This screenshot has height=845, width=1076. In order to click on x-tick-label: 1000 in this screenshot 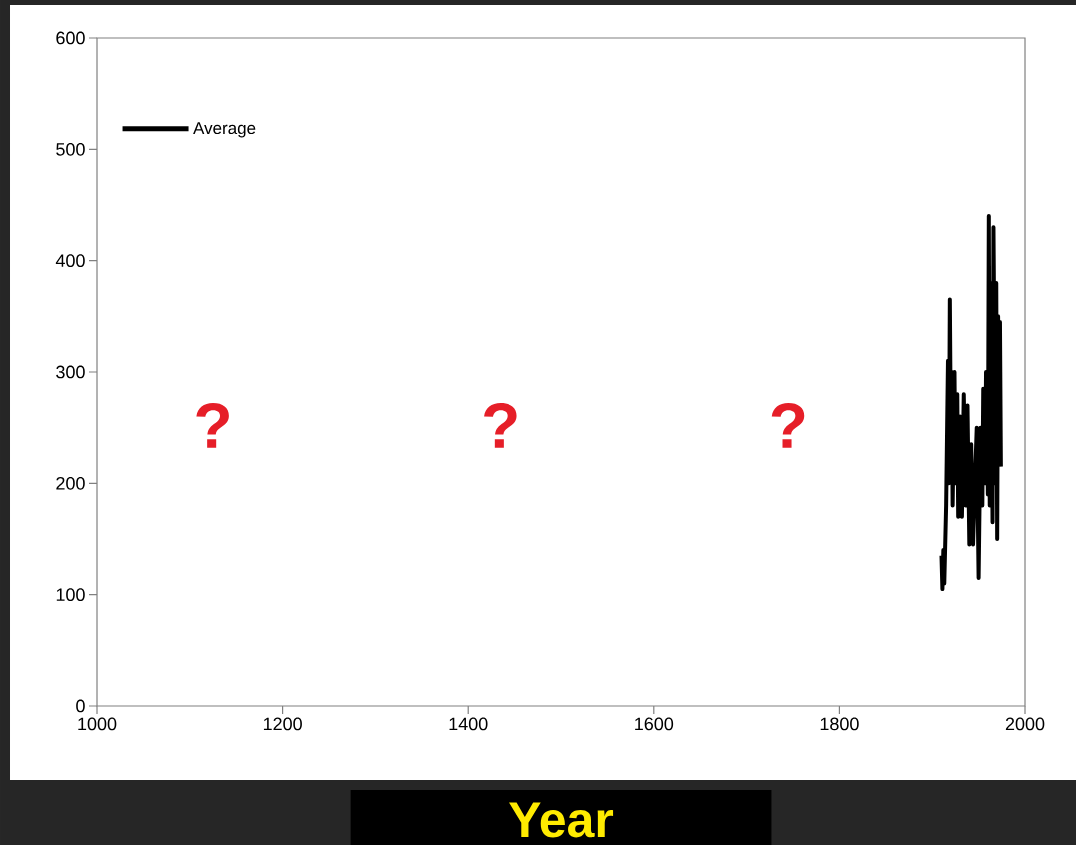, I will do `click(97, 724)`.